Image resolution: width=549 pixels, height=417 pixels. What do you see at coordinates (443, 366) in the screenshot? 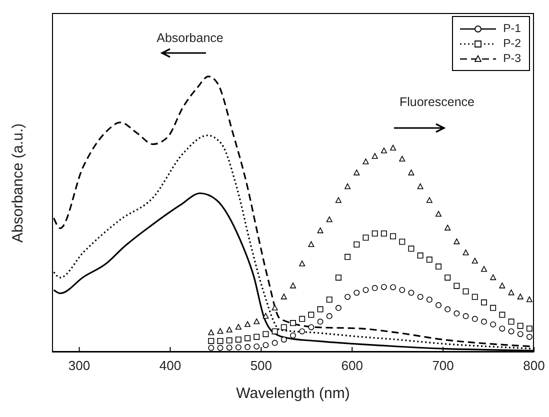
I see `x-tick-label: 700` at bounding box center [443, 366].